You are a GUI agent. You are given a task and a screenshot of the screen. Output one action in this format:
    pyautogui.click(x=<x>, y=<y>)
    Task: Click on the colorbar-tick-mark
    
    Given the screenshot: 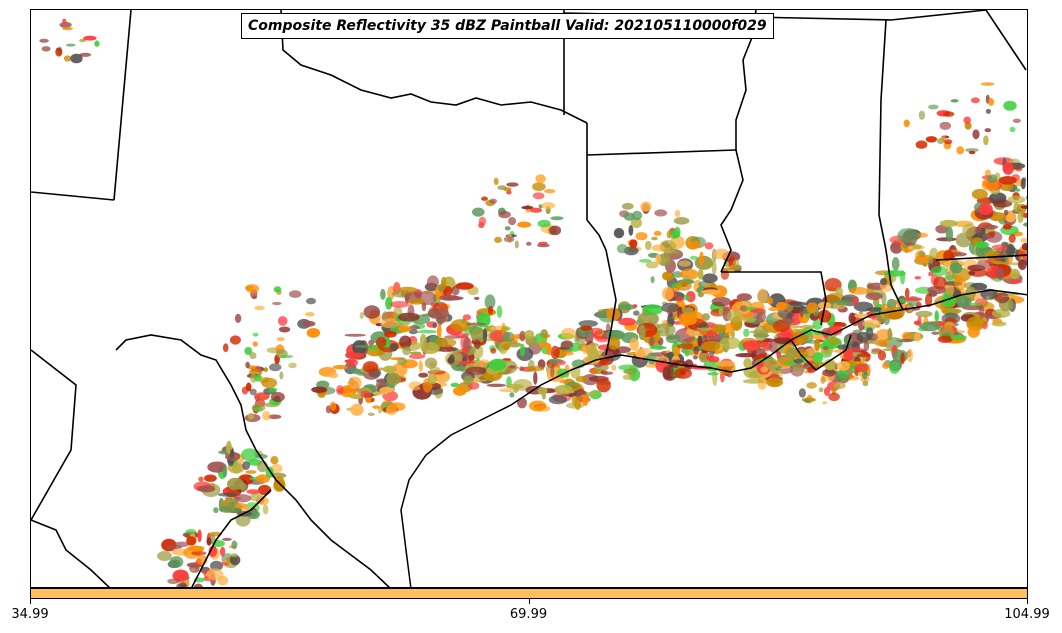 What is the action you would take?
    pyautogui.click(x=529, y=601)
    